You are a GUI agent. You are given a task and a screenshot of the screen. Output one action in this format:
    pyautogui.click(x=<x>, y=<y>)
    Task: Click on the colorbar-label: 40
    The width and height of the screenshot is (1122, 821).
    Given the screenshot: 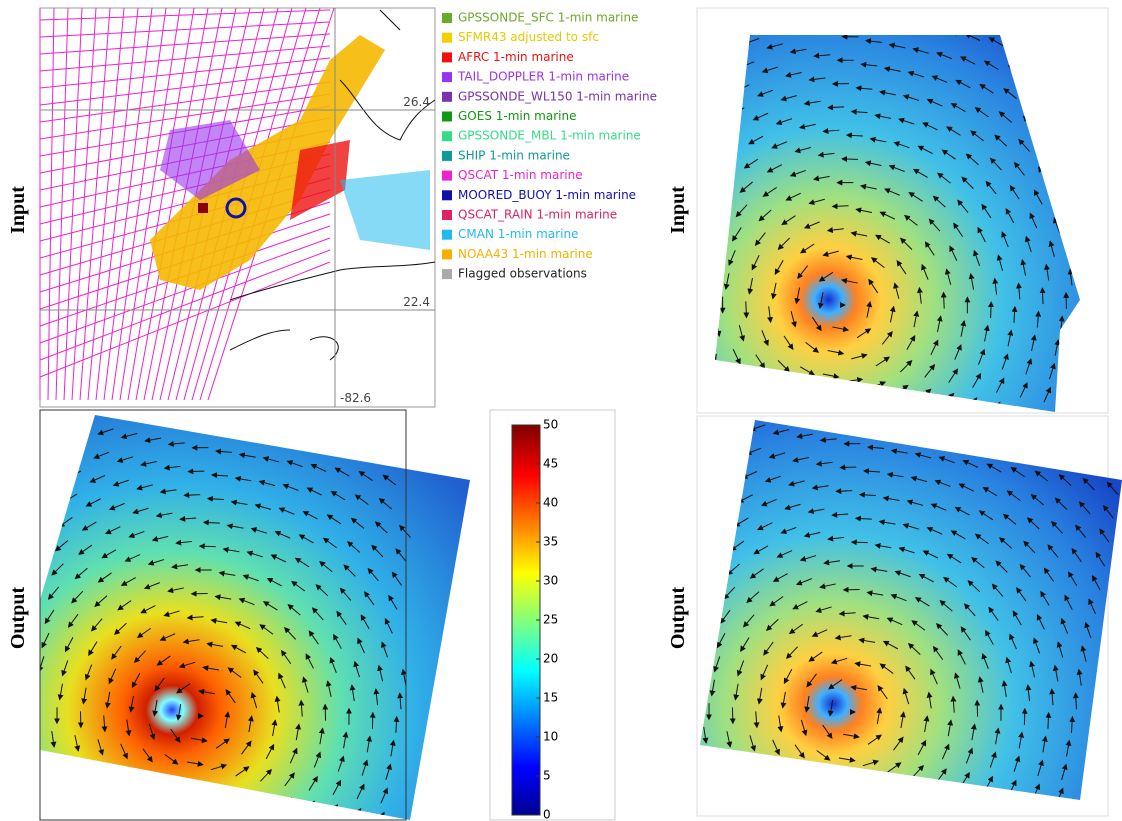 What is the action you would take?
    pyautogui.click(x=550, y=503)
    